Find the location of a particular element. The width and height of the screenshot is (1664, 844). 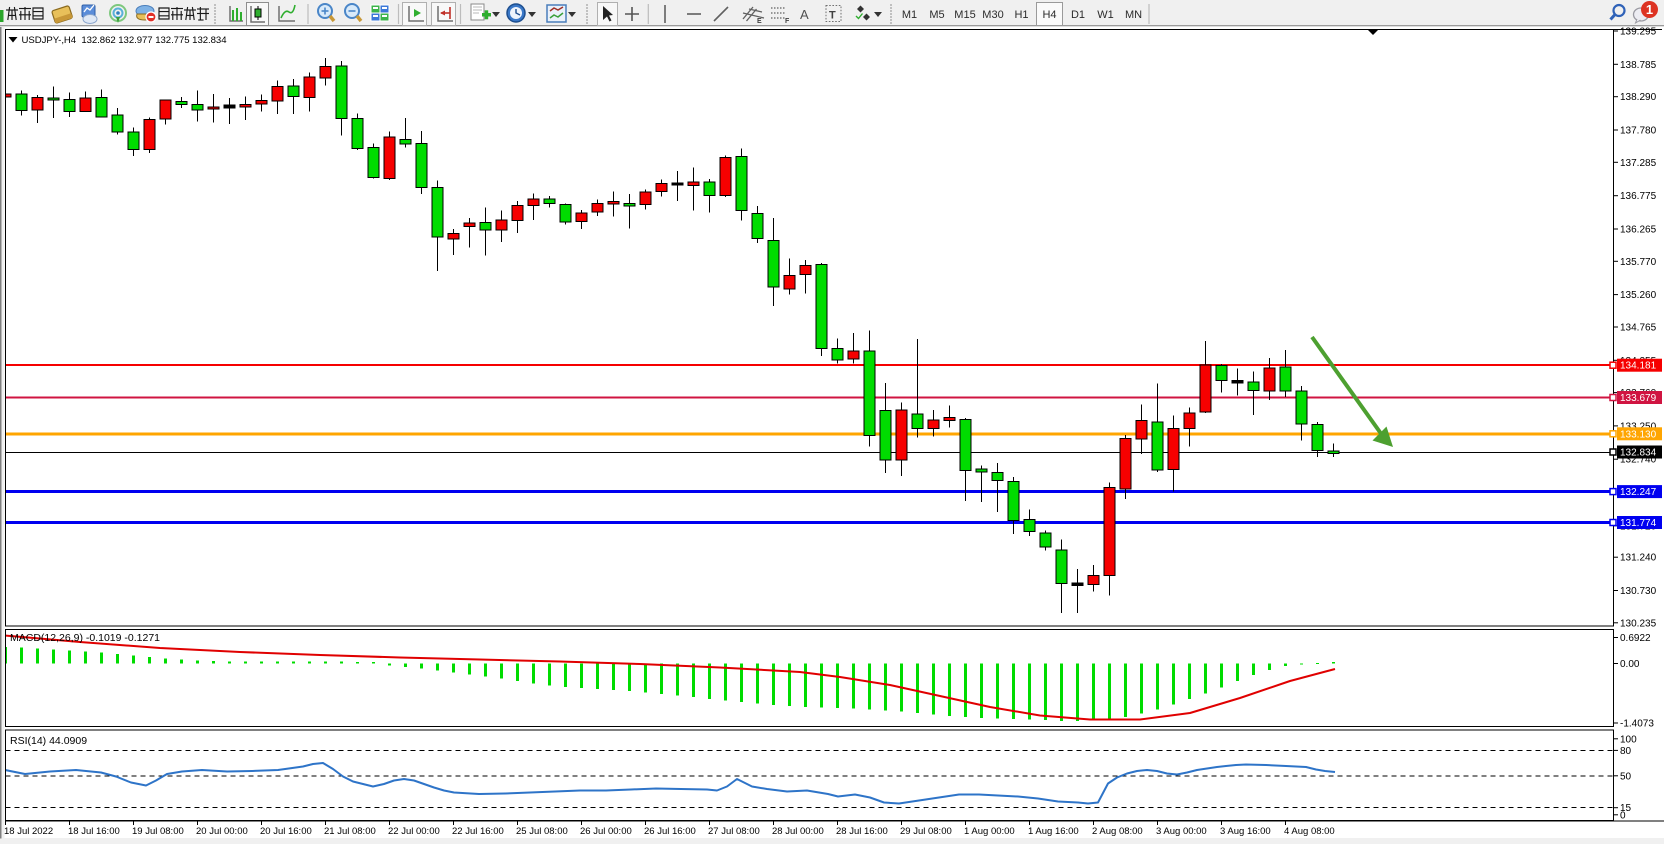

svg-text: 130.235 is located at coordinates (1638, 623).